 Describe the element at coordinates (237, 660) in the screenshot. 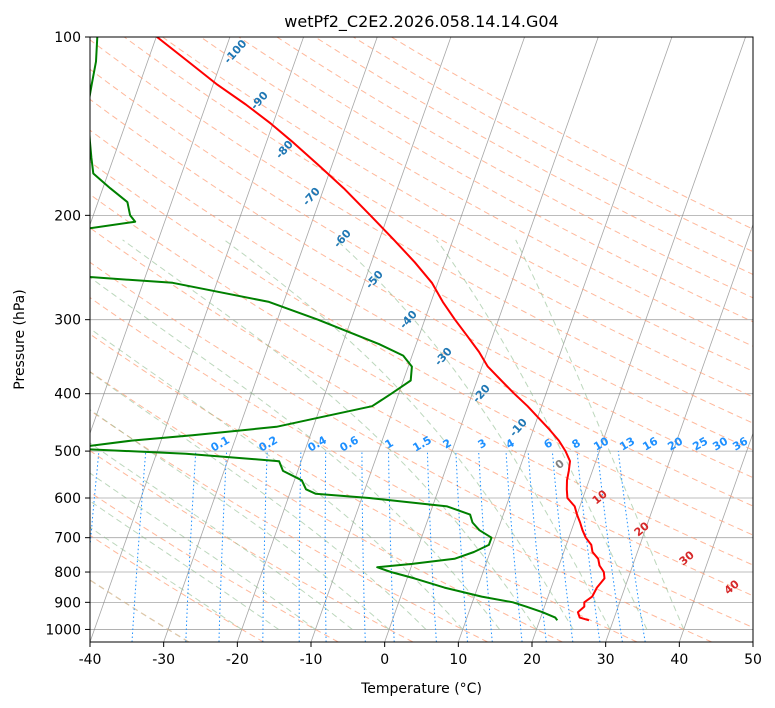

I see `x-tick-label: -20` at that location.